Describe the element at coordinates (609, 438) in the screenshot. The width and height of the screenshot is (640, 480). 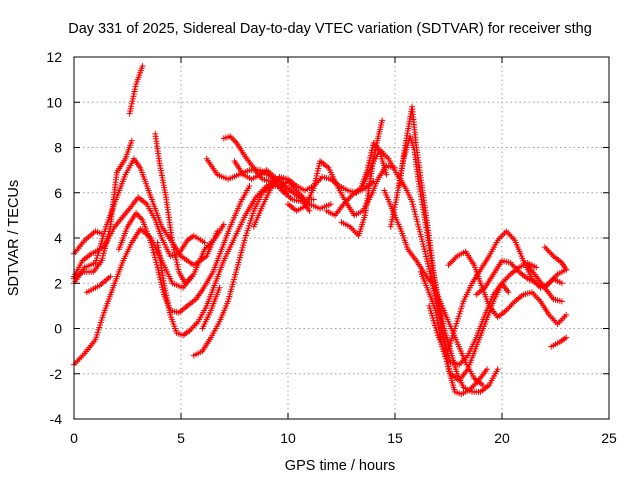
I see `x-tick-label: 25` at that location.